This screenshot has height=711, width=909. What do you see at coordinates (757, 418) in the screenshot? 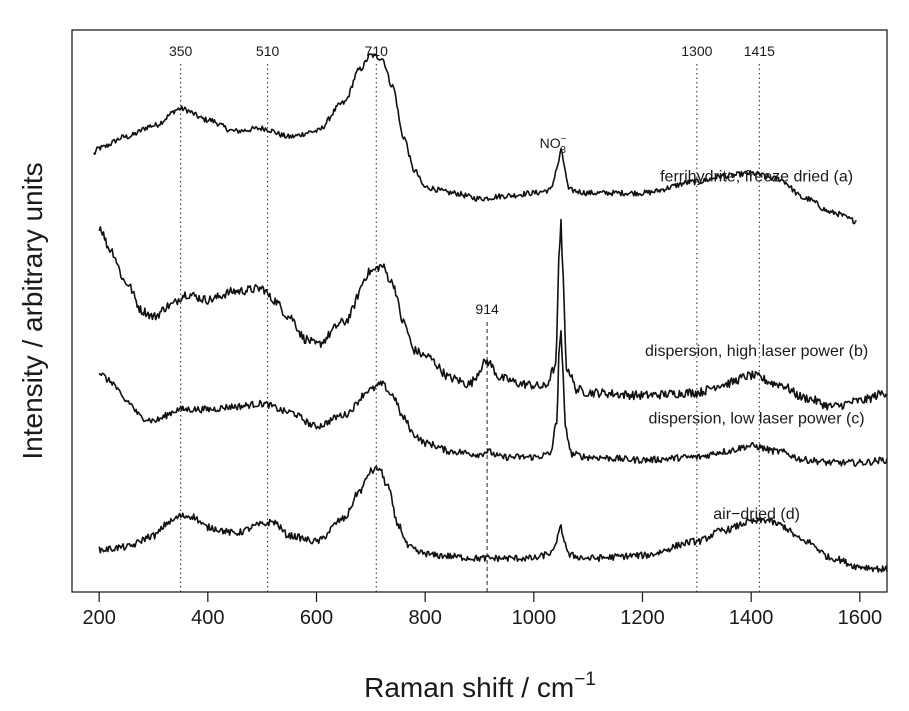
I see `series-label-3: dispersion, low laser power (c)` at bounding box center [757, 418].